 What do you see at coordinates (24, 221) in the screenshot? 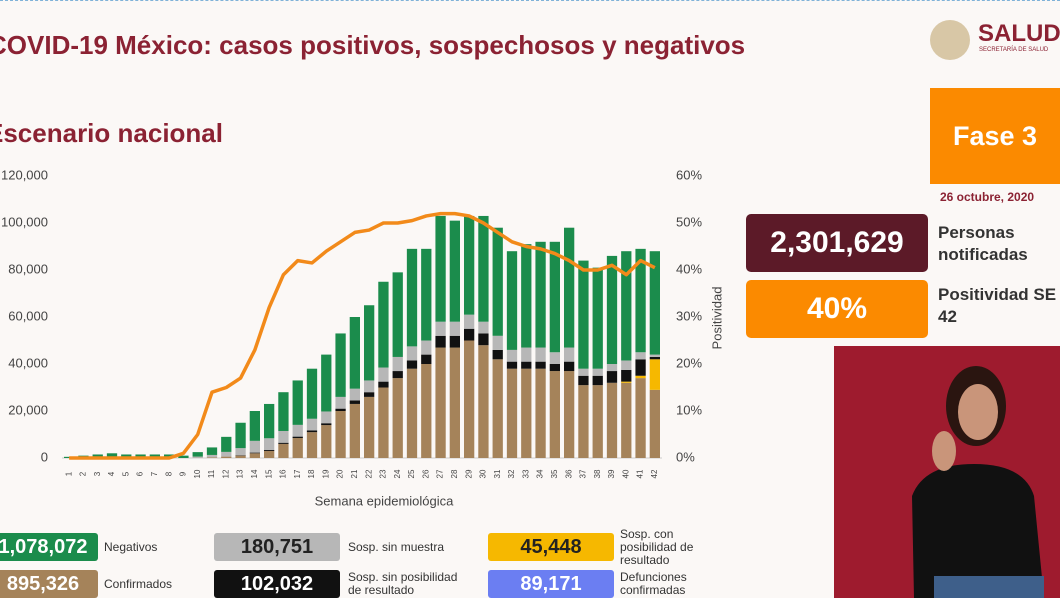
I see `y-tick-label: 100,000` at bounding box center [24, 221].